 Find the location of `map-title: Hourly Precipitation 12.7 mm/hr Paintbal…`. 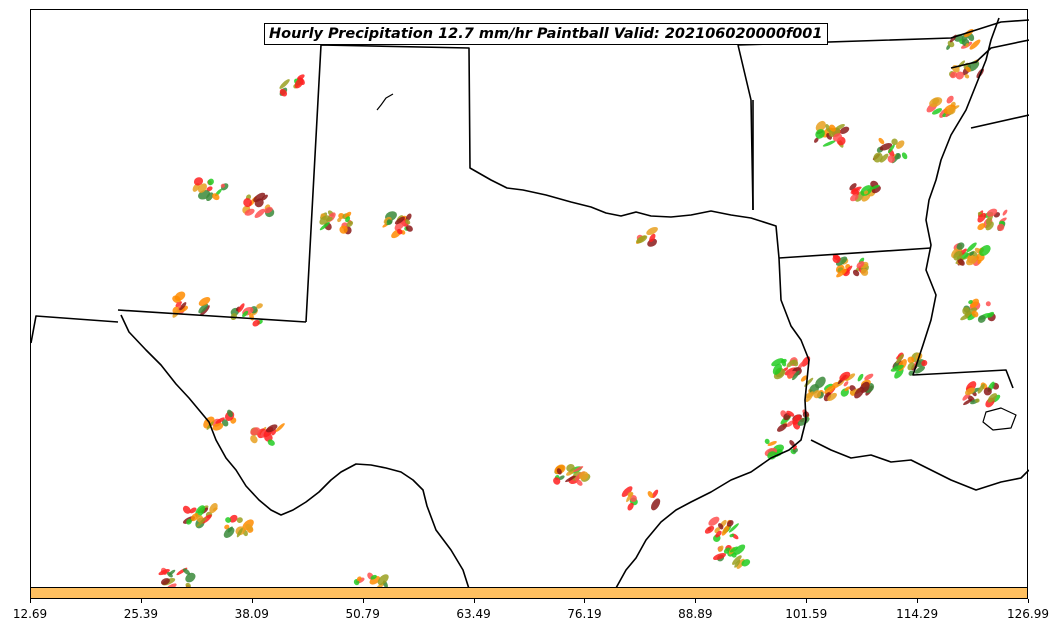

map-title: Hourly Precipitation 12.7 mm/hr Paintbal… is located at coordinates (546, 34).